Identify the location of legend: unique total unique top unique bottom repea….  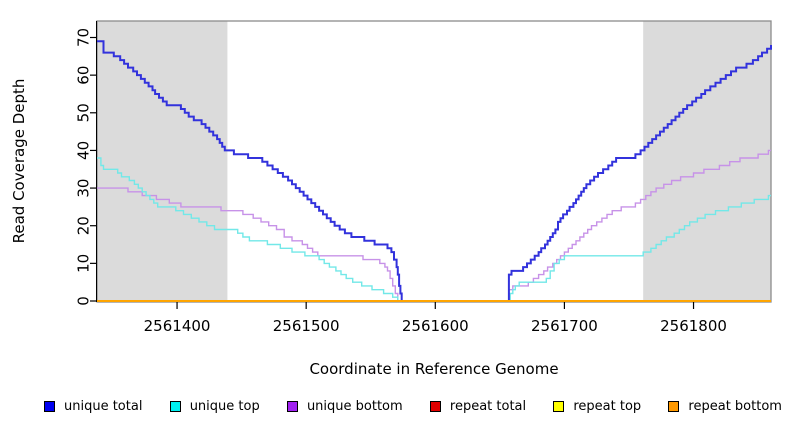
(413, 406).